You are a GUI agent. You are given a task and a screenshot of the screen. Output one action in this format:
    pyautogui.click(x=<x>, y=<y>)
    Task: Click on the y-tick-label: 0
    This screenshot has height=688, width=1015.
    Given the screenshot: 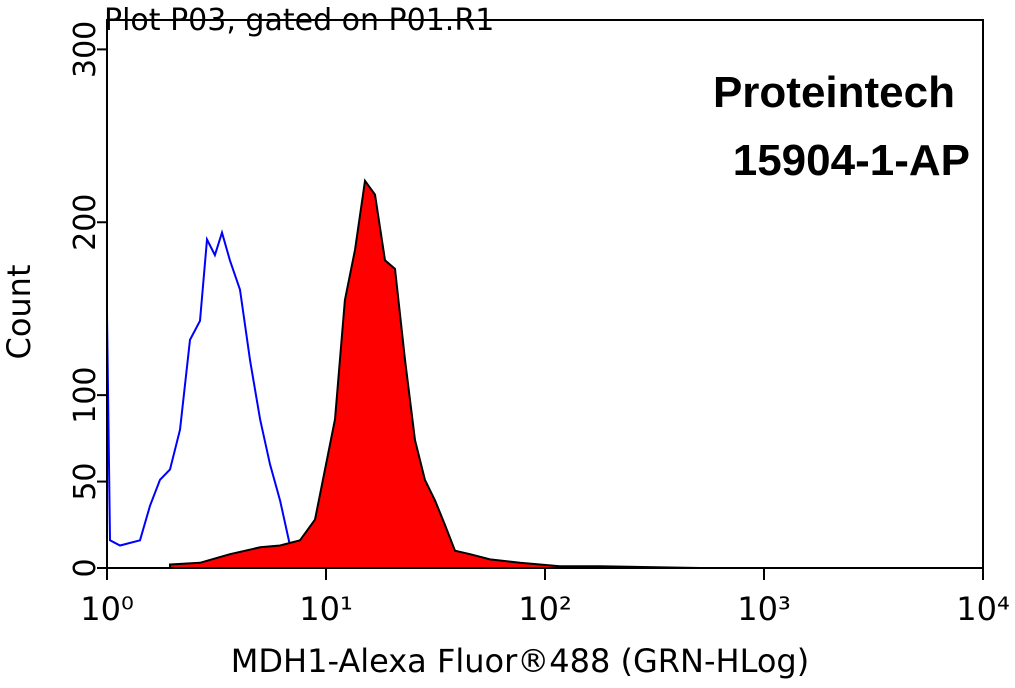 What is the action you would take?
    pyautogui.click(x=85, y=567)
    